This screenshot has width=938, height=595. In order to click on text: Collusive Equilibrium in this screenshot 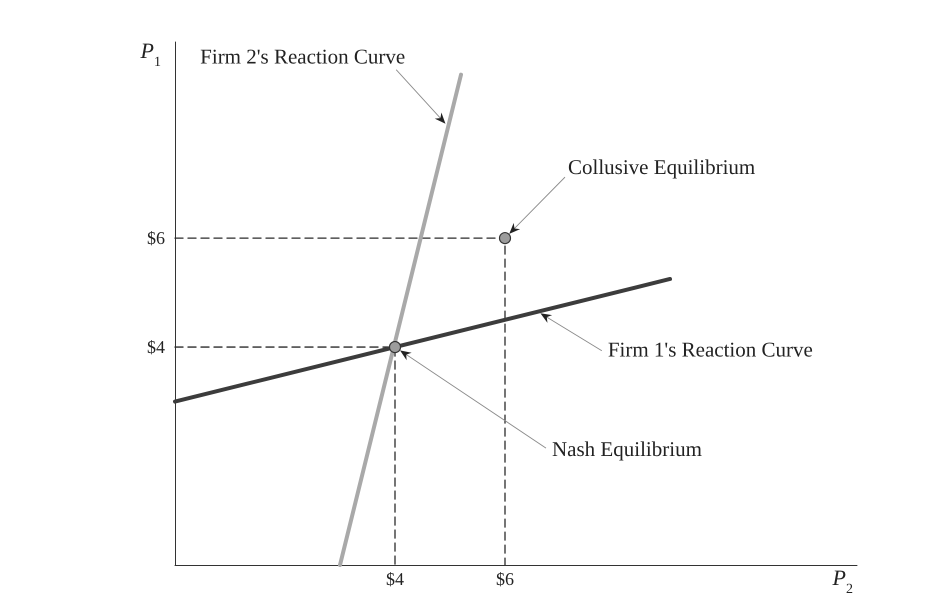, I will do `click(662, 167)`.